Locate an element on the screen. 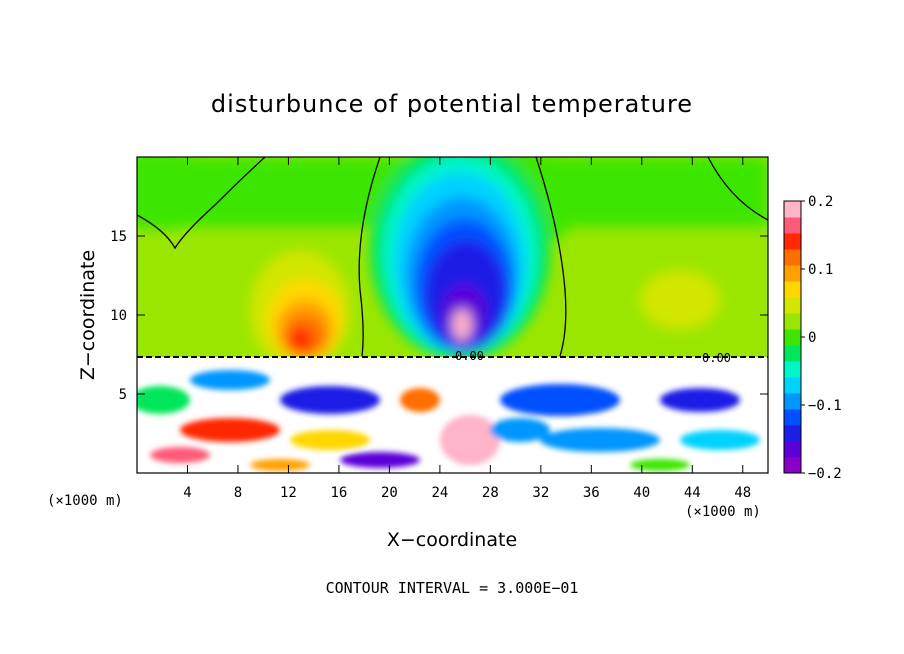  y-tick-label: 5 is located at coordinates (123, 395).